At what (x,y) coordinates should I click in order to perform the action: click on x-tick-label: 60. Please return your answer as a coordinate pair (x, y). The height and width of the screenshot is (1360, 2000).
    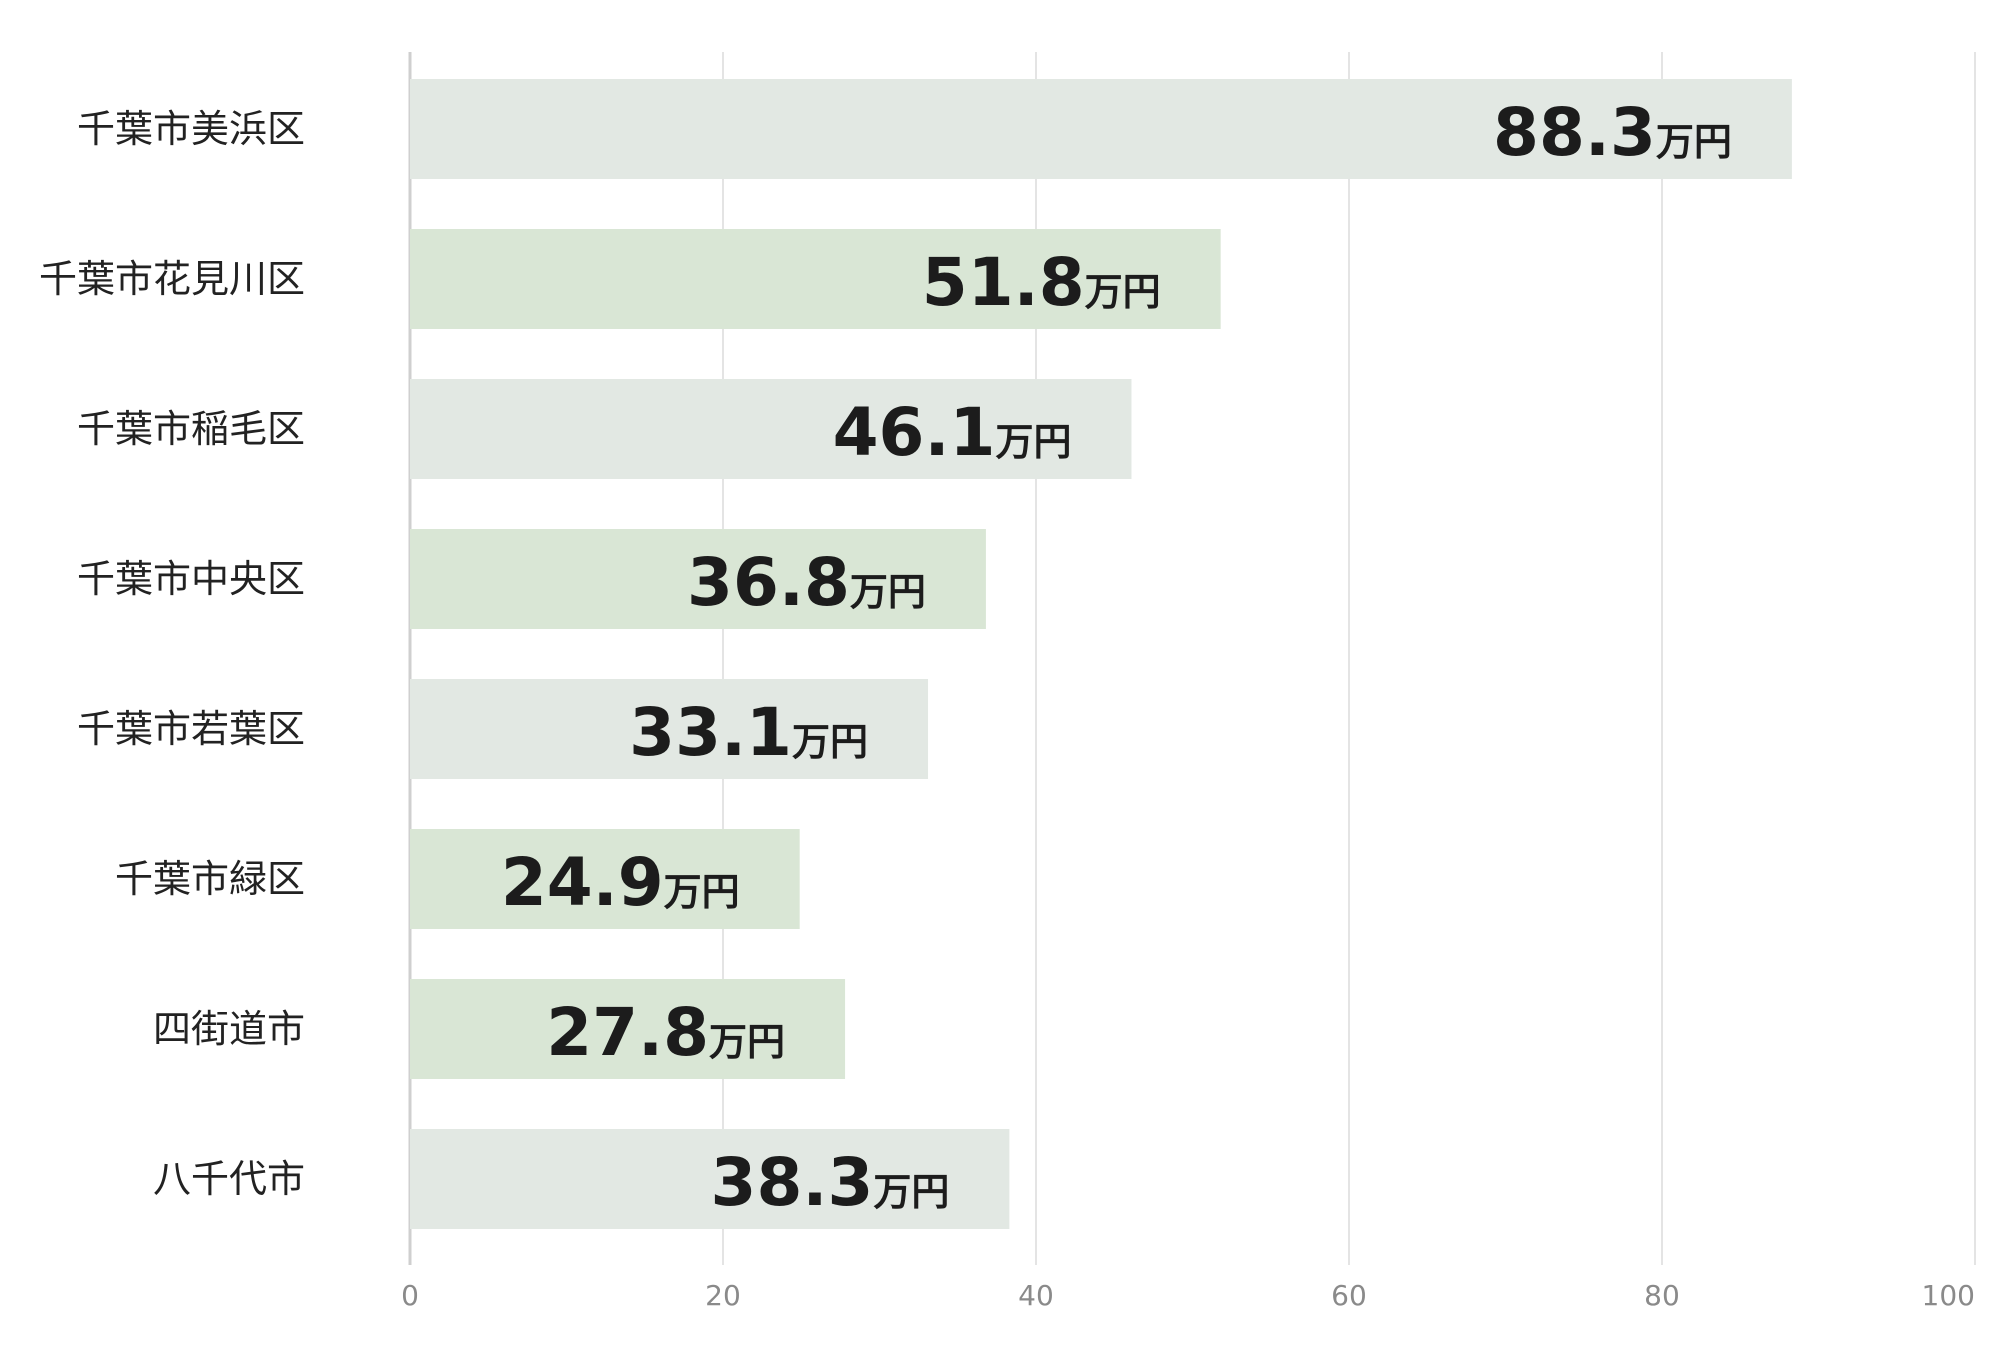
    Looking at the image, I should click on (1349, 1295).